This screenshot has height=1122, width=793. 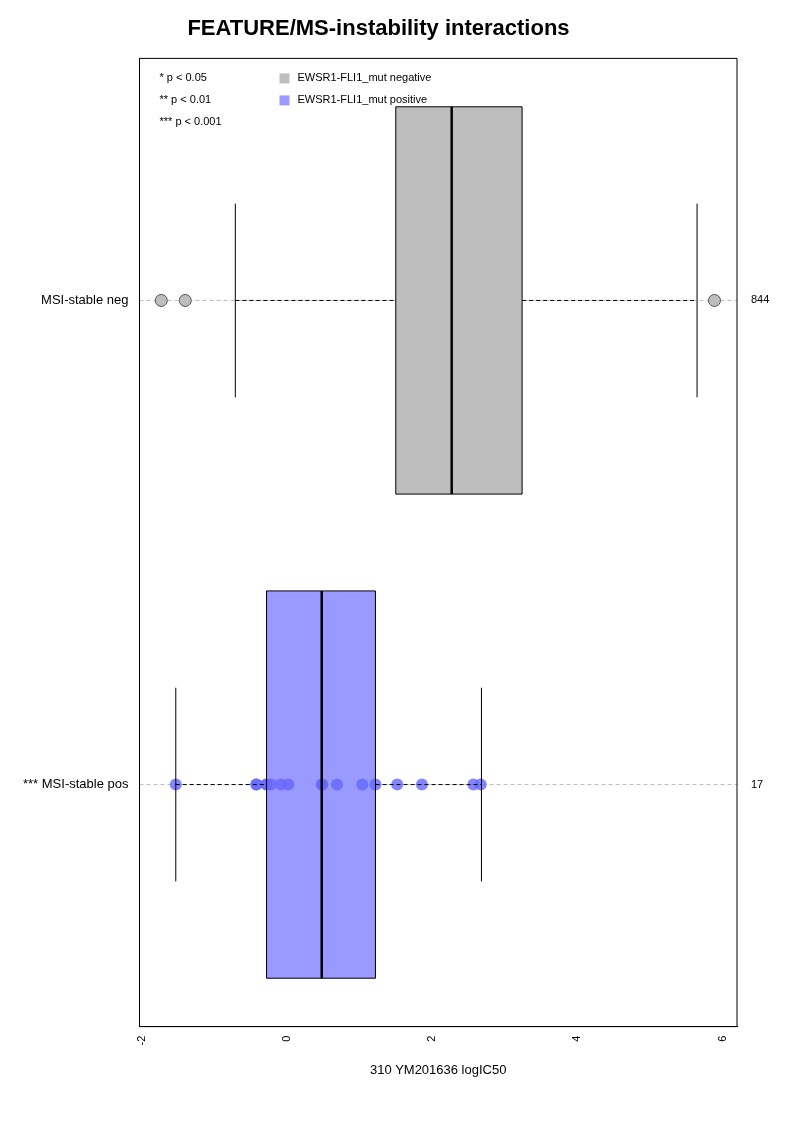 What do you see at coordinates (364, 77) in the screenshot?
I see `legend-label: EWSR1-FLI1_mut negative` at bounding box center [364, 77].